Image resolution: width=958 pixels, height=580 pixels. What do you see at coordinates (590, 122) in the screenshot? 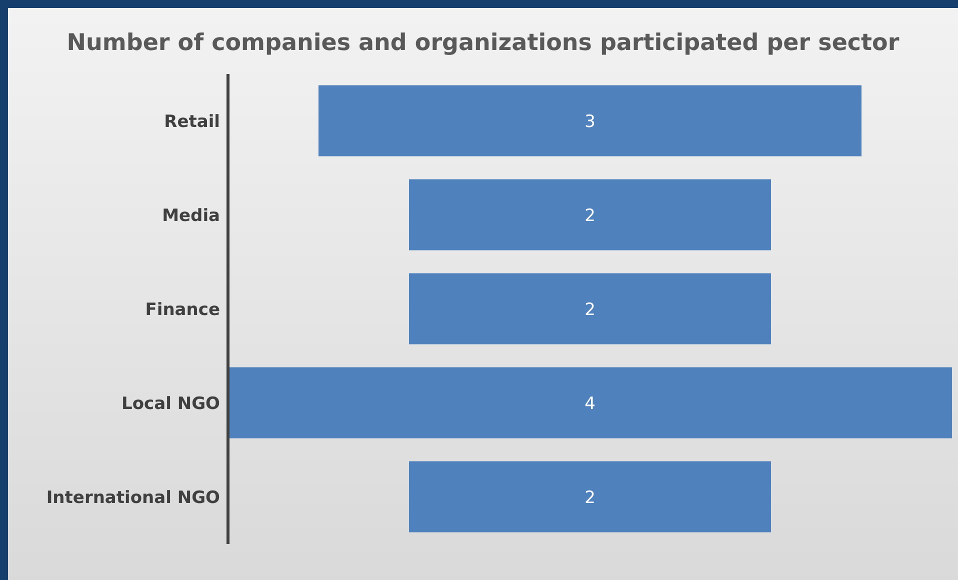
I see `data-label: 3` at bounding box center [590, 122].